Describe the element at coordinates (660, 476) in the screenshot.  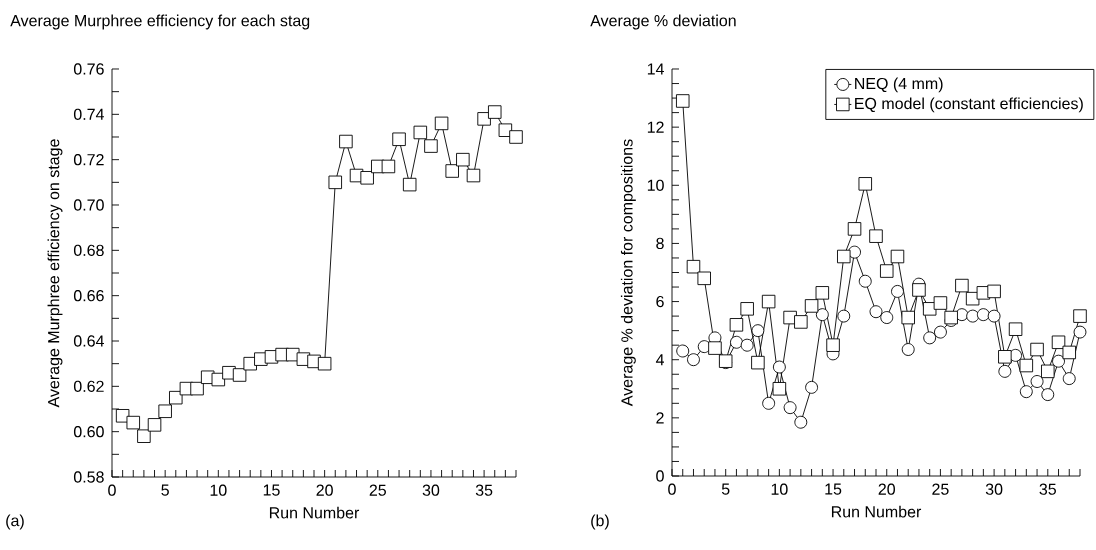
I see `y-tick-label: 0` at that location.